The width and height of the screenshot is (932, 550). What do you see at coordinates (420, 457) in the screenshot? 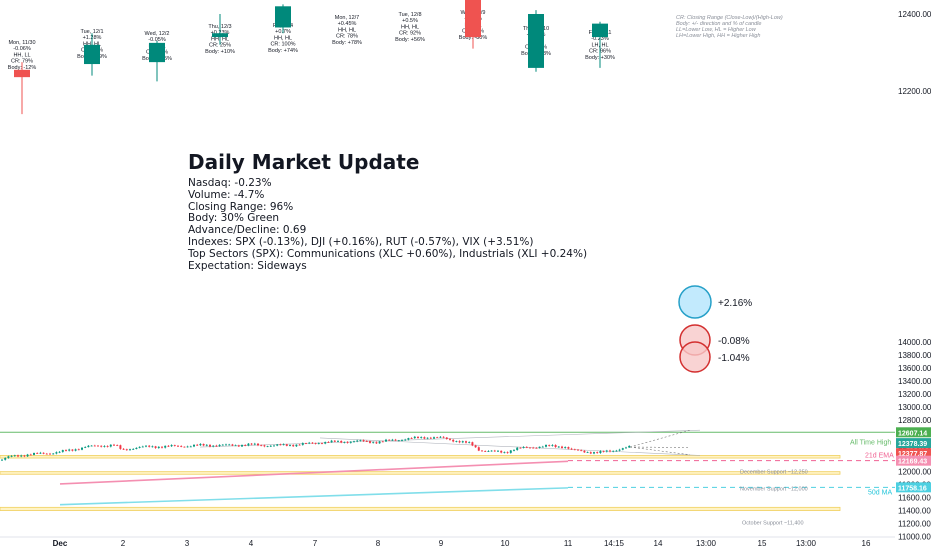
I see `zone-december-support` at bounding box center [420, 457].